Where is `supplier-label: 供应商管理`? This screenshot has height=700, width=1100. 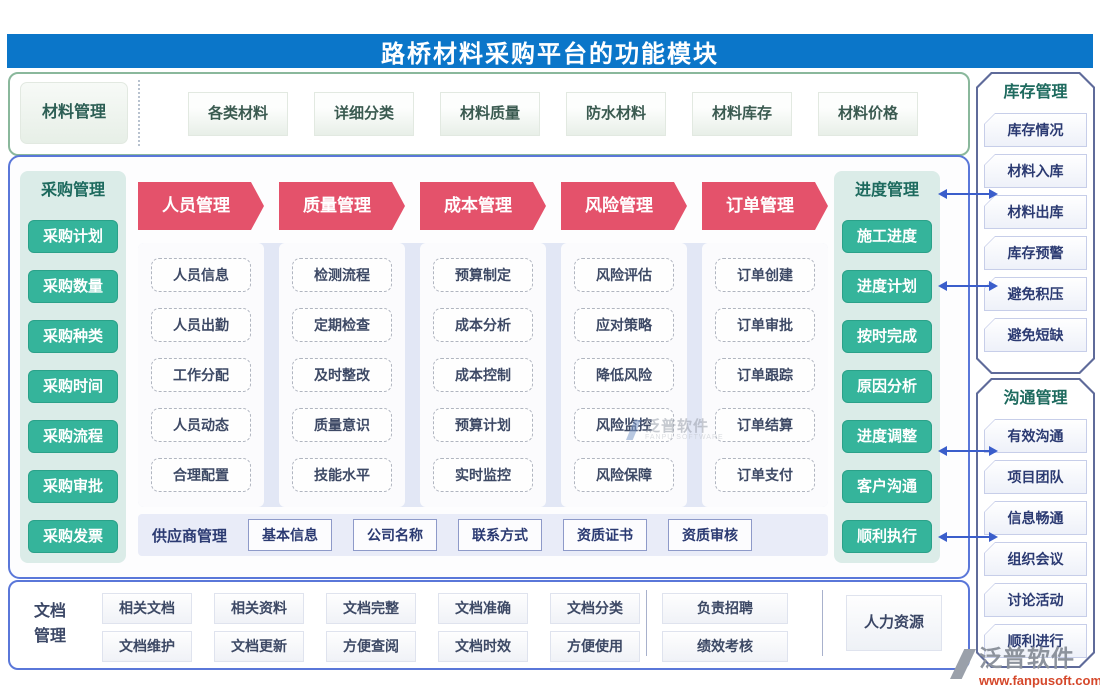
supplier-label: 供应商管理 is located at coordinates (190, 536).